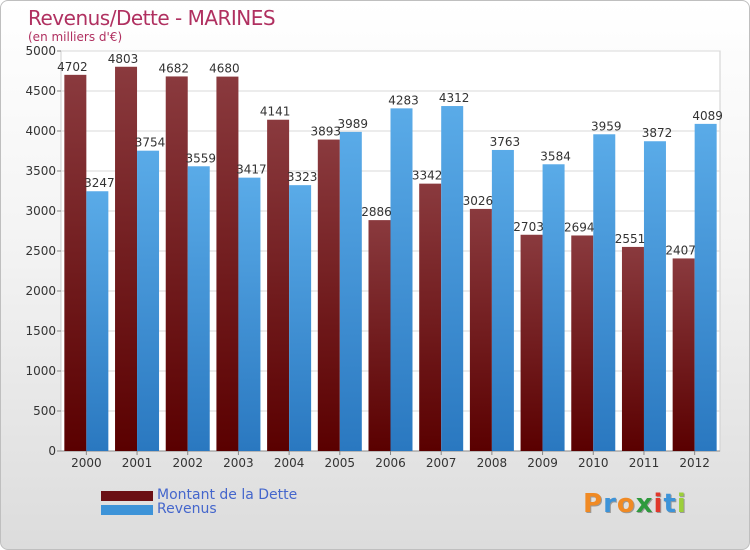 This screenshot has width=750, height=550. What do you see at coordinates (40, 371) in the screenshot?
I see `y-tick-label: 1000` at bounding box center [40, 371].